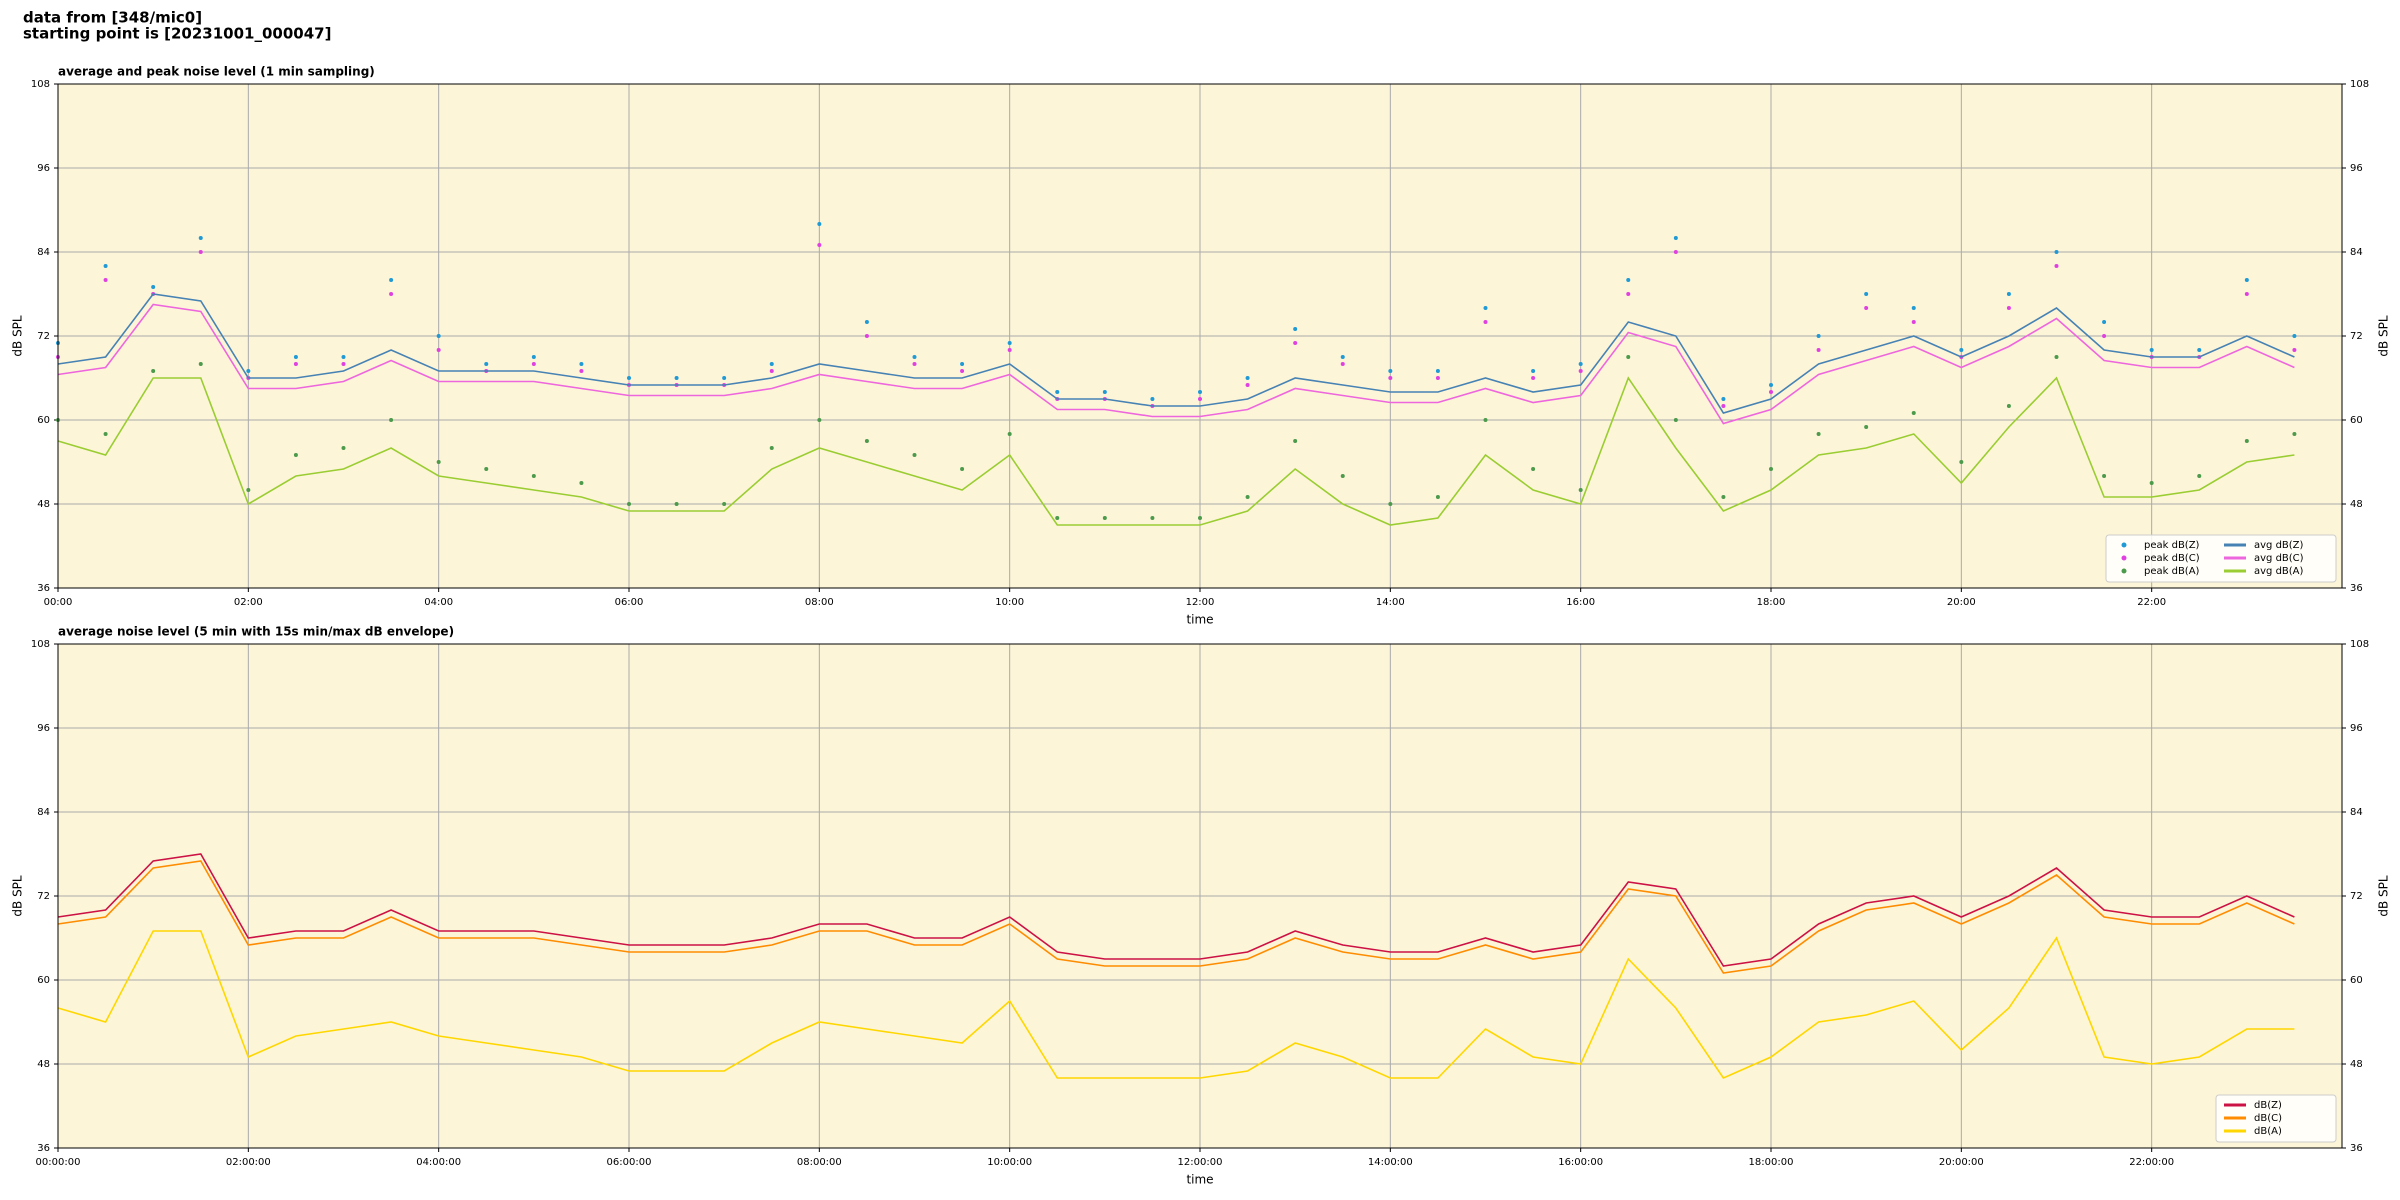  What do you see at coordinates (438, 1162) in the screenshot?
I see `x-tick-label: 04:00:00` at bounding box center [438, 1162].